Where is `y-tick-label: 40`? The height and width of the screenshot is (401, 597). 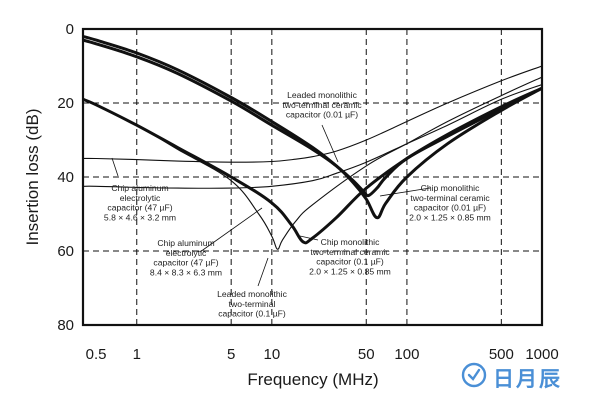
y-tick-label: 40 is located at coordinates (65, 177).